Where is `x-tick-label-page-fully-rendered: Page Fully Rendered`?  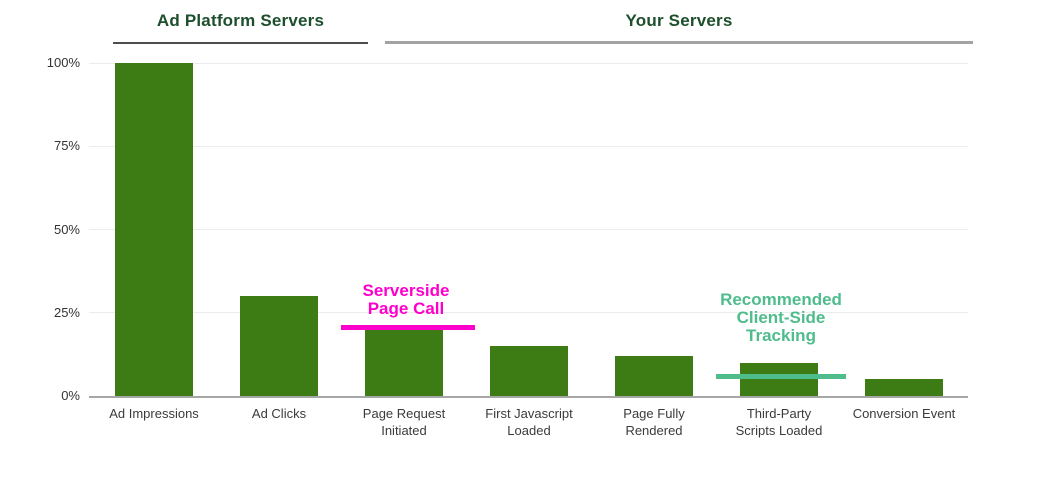
x-tick-label-page-fully-rendered: Page Fully Rendered is located at coordinates (654, 422).